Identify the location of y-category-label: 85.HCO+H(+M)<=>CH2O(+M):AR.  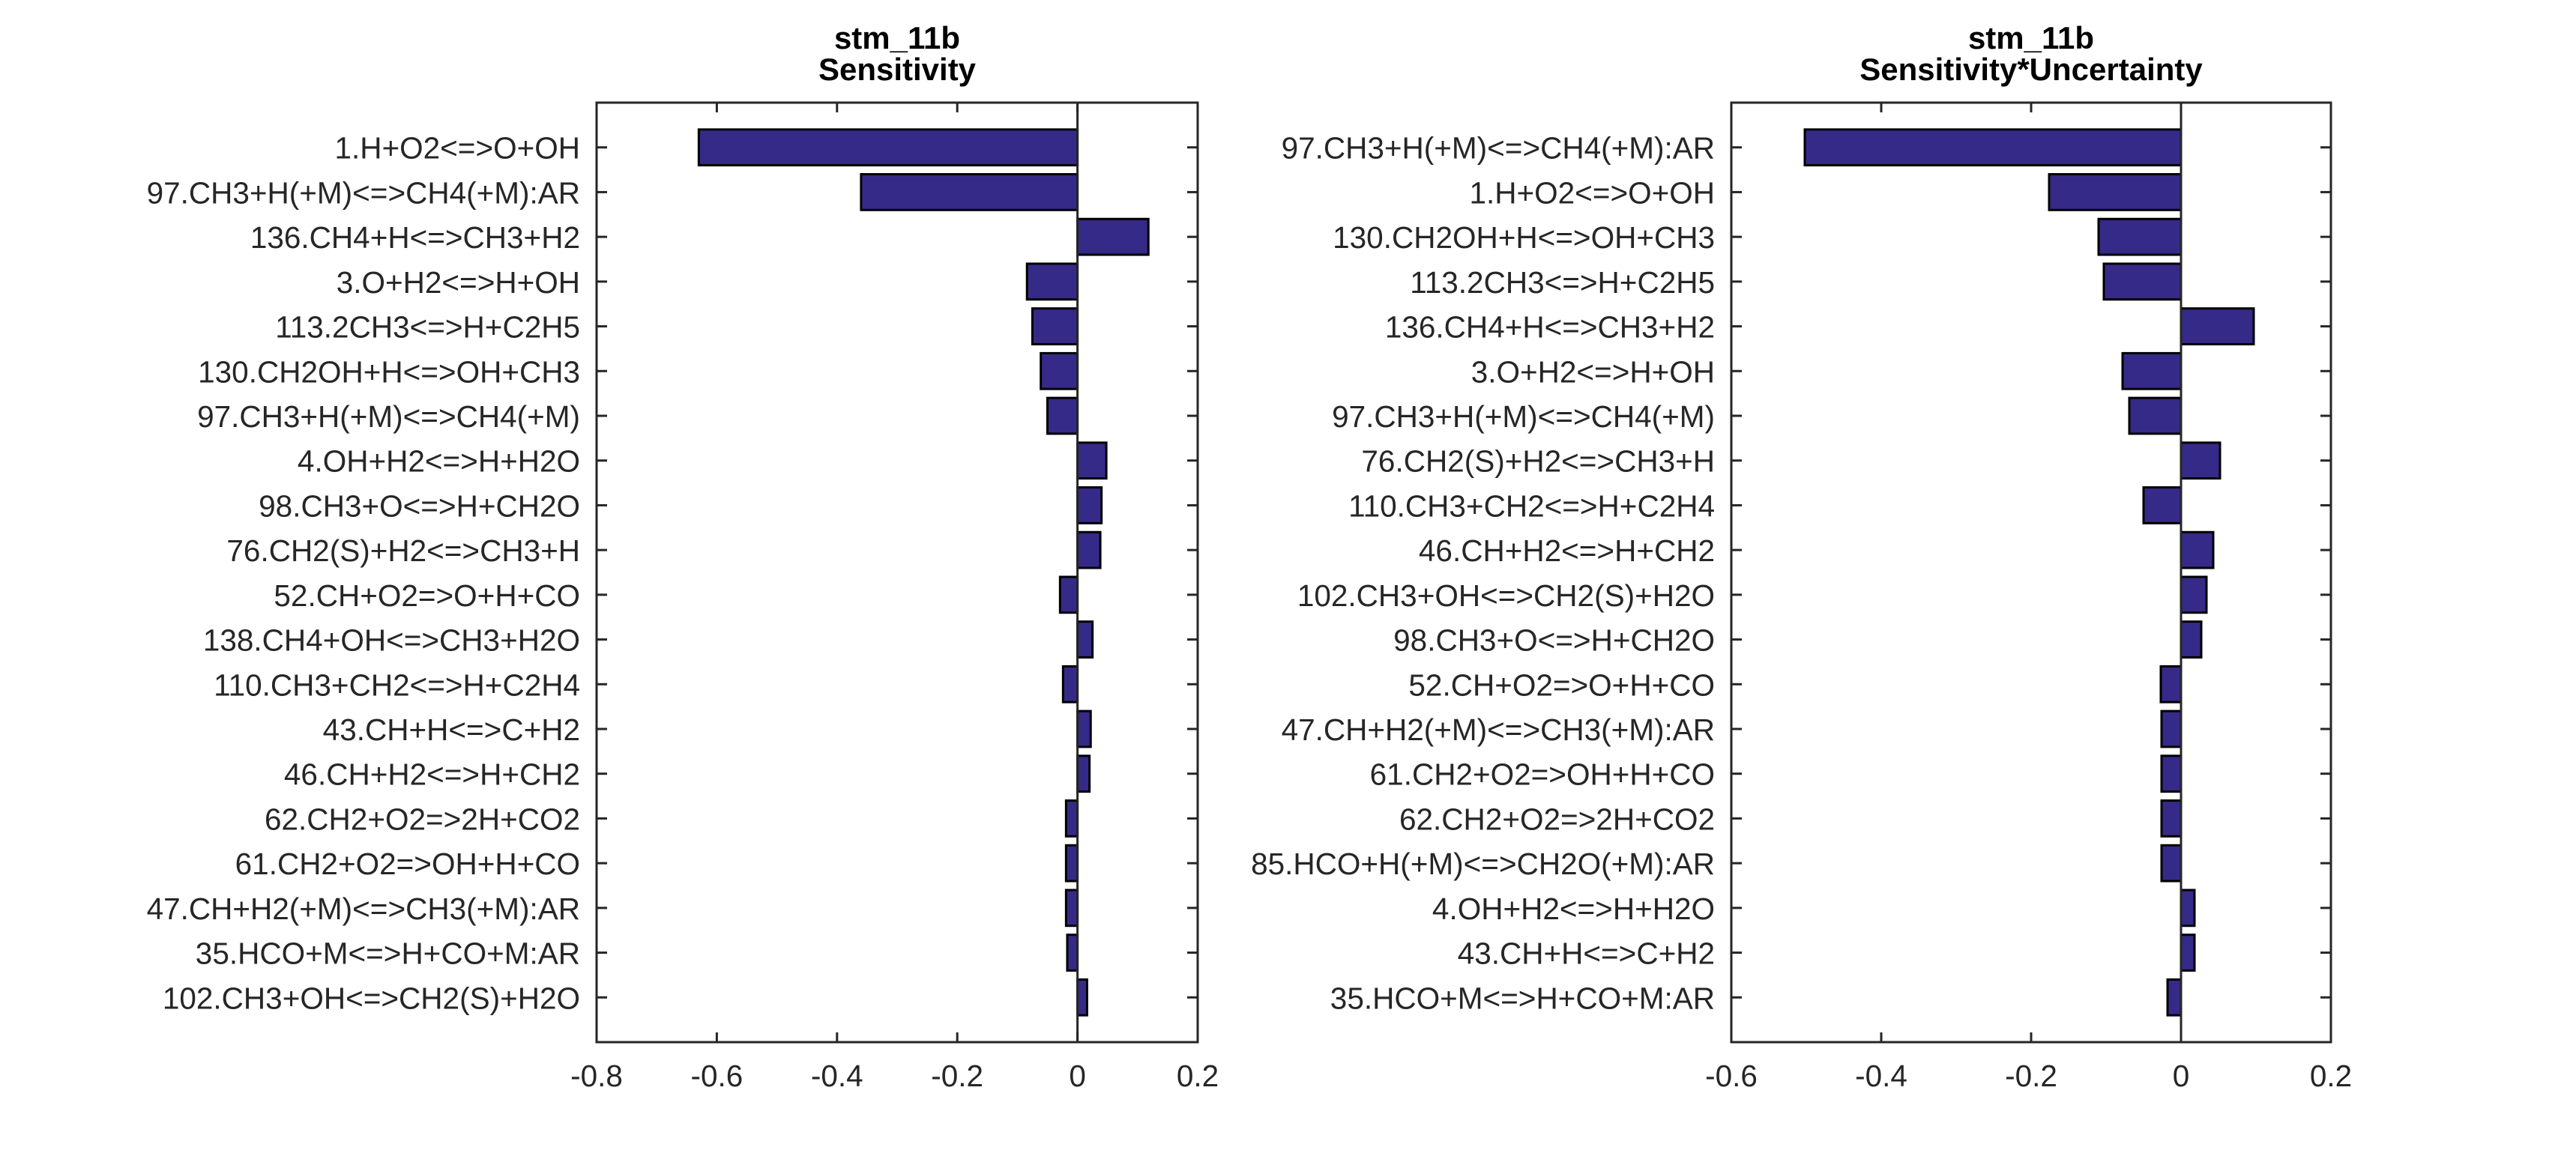
(1483, 864).